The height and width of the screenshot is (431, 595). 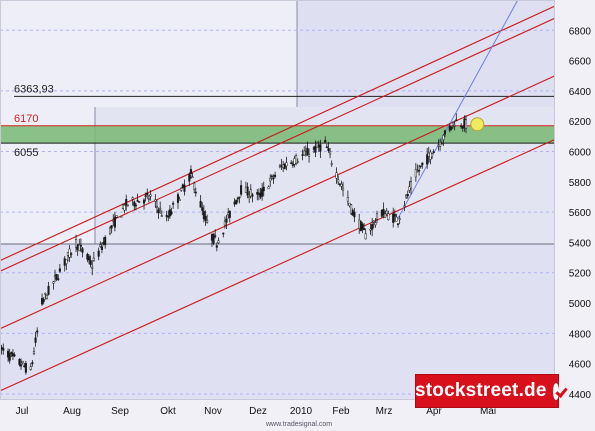 What do you see at coordinates (299, 424) in the screenshot?
I see `credit-text: www.tradesignal.com` at bounding box center [299, 424].